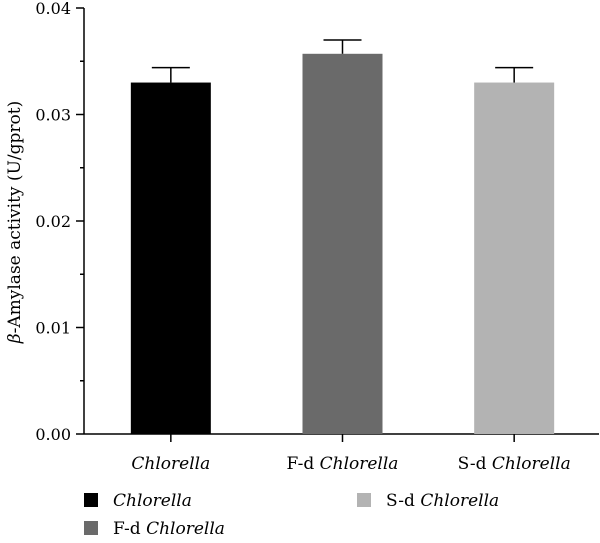 The image size is (600, 543). I want to click on y-axis-label: β-Amylase activity (U/gprot), so click(15, 222).